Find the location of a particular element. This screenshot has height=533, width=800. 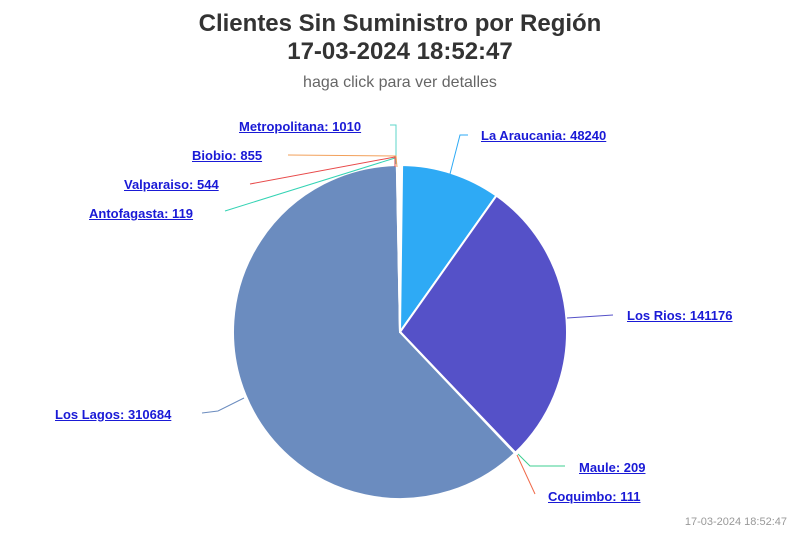

data-label-antofagasta: Antofagasta: 119 is located at coordinates (141, 213).